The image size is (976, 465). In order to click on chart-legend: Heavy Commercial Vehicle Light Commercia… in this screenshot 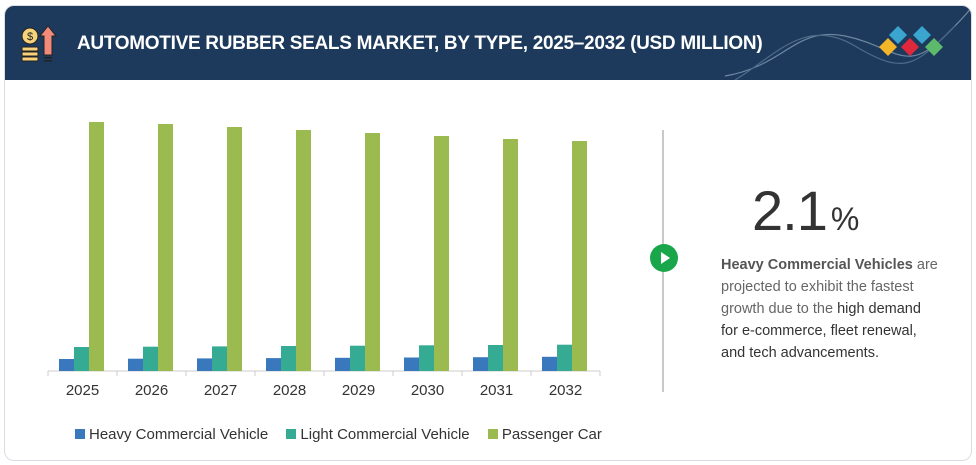, I will do `click(345, 434)`.